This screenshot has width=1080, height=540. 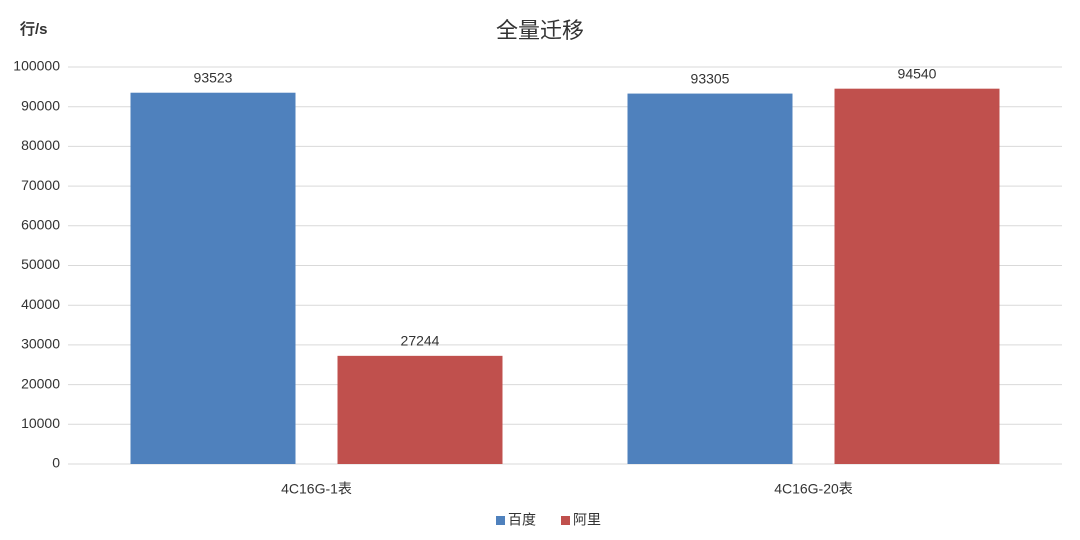 I want to click on legend-label: 百度, so click(x=522, y=520).